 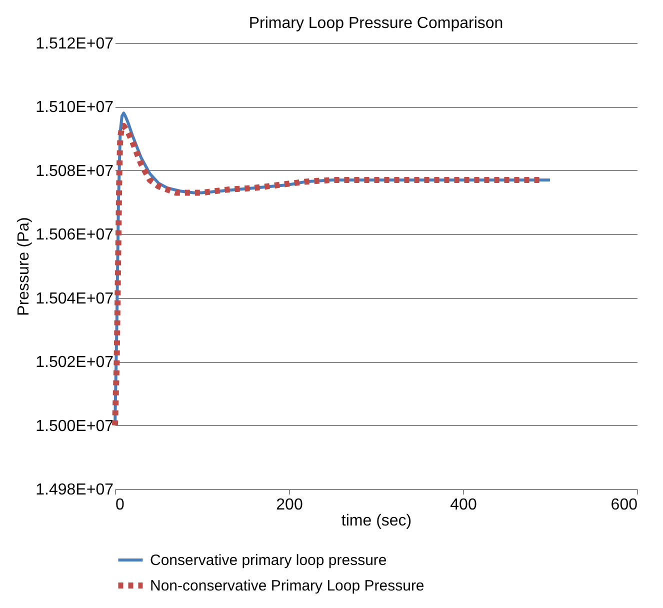 What do you see at coordinates (75, 426) in the screenshot?
I see `y-tick-label: 1.500E+07` at bounding box center [75, 426].